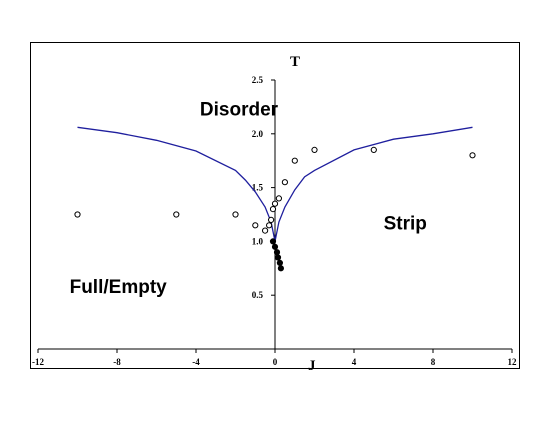 This screenshot has width=554, height=428. I want to click on x-axis-title: J, so click(312, 366).